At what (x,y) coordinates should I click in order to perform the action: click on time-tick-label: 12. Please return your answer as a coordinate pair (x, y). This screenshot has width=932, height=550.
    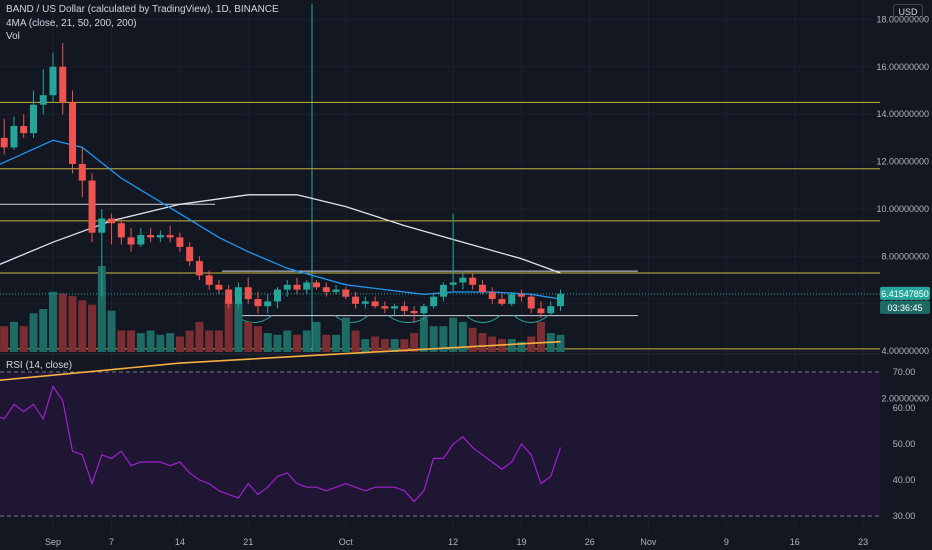
    Looking at the image, I should click on (453, 542).